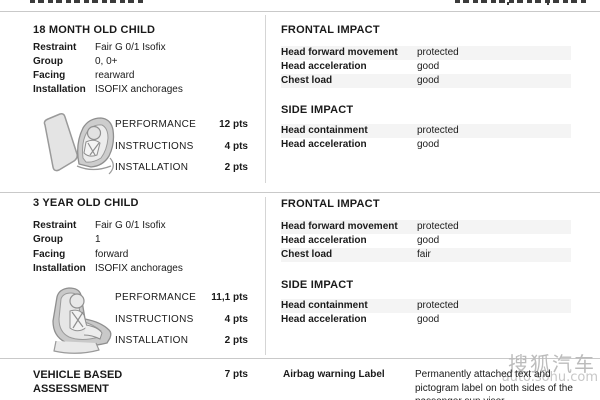 The image size is (600, 400). Describe the element at coordinates (112, 254) in the screenshot. I see `detail-value: forward` at that location.